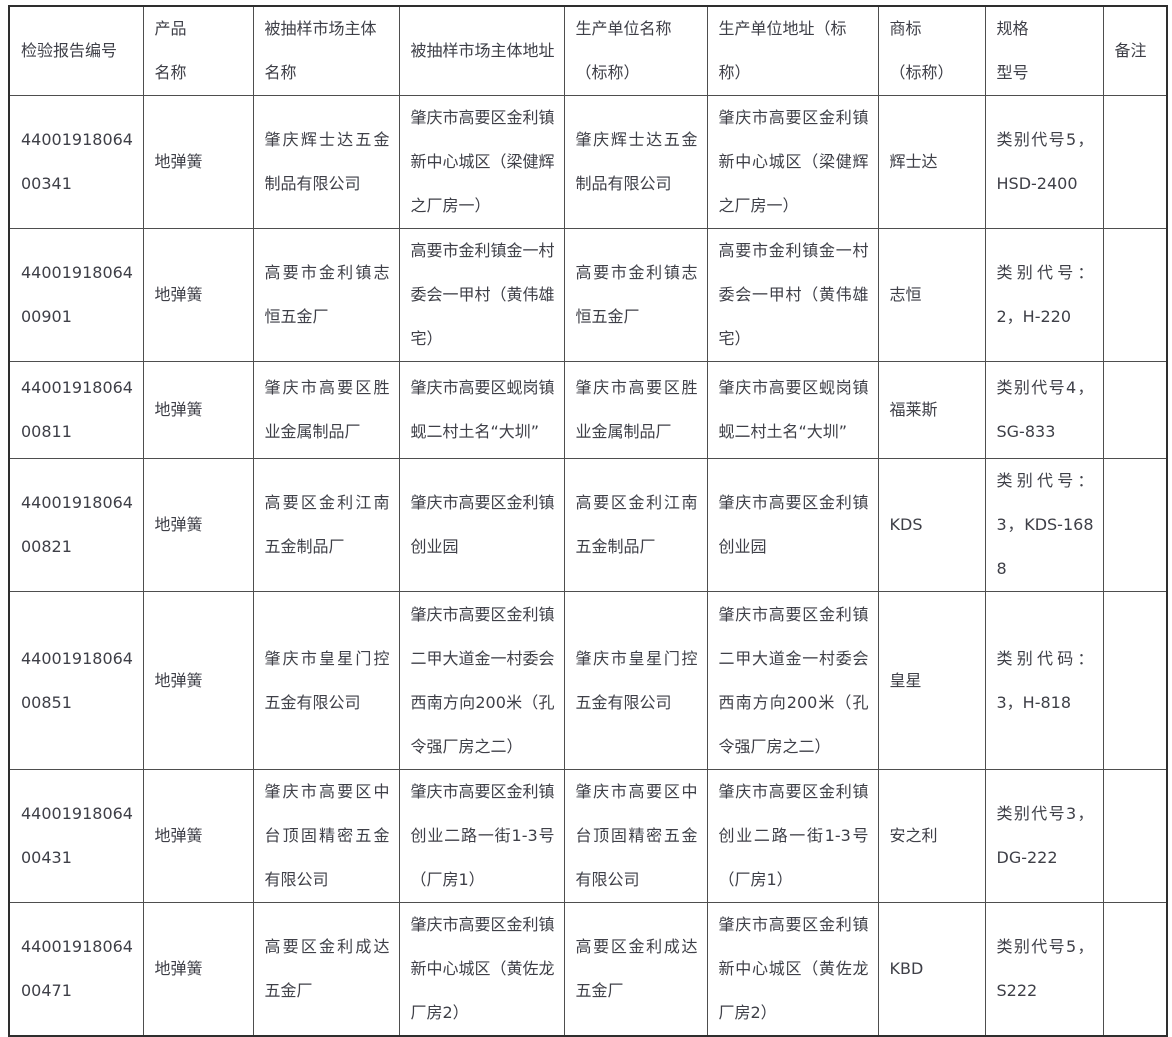 The height and width of the screenshot is (1037, 1172). What do you see at coordinates (792, 410) in the screenshot?
I see `cell-producer-address: 肇庆市高要区蚬岗镇蚬二村土名“大圳”` at bounding box center [792, 410].